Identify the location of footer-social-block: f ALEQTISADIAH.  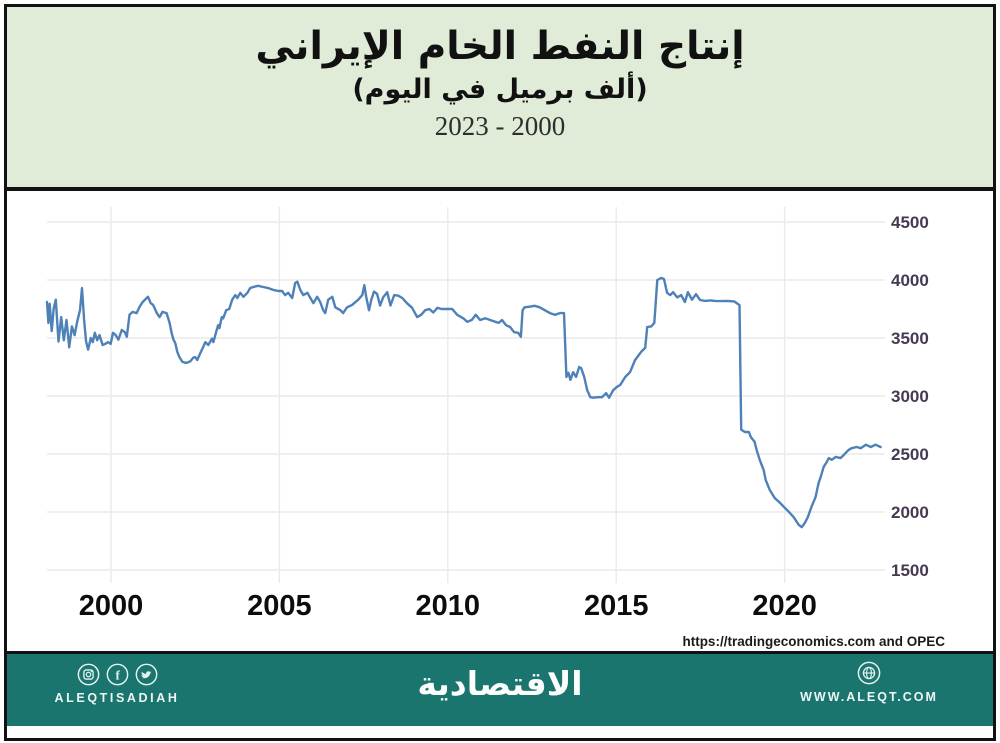
(117, 684).